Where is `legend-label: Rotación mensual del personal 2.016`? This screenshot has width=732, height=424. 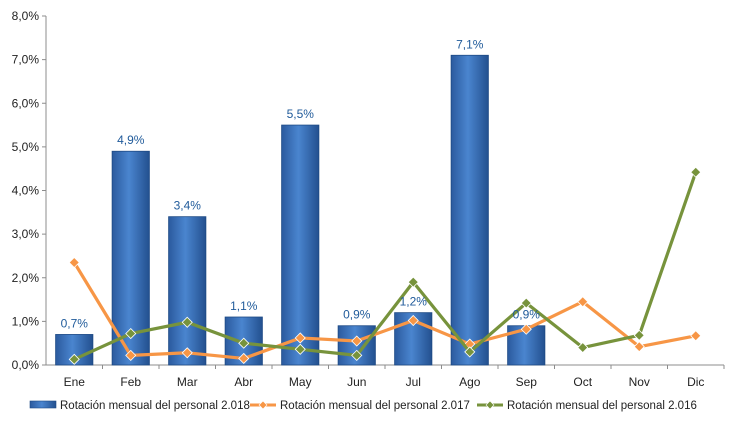 legend-label: Rotación mensual del personal 2.016 is located at coordinates (602, 406).